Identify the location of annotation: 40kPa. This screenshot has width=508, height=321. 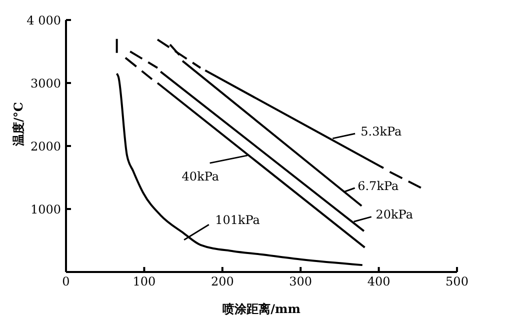
(201, 177).